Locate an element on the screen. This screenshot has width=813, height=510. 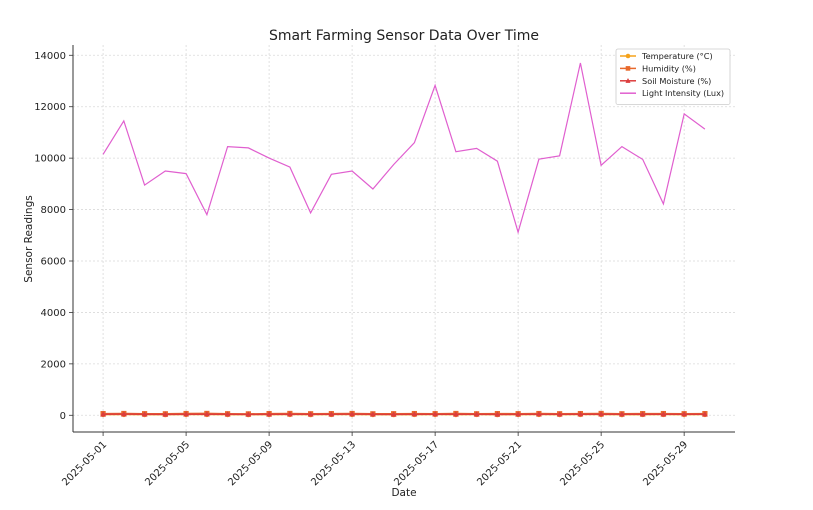
y-tick-label: 14000 is located at coordinates (50, 56).